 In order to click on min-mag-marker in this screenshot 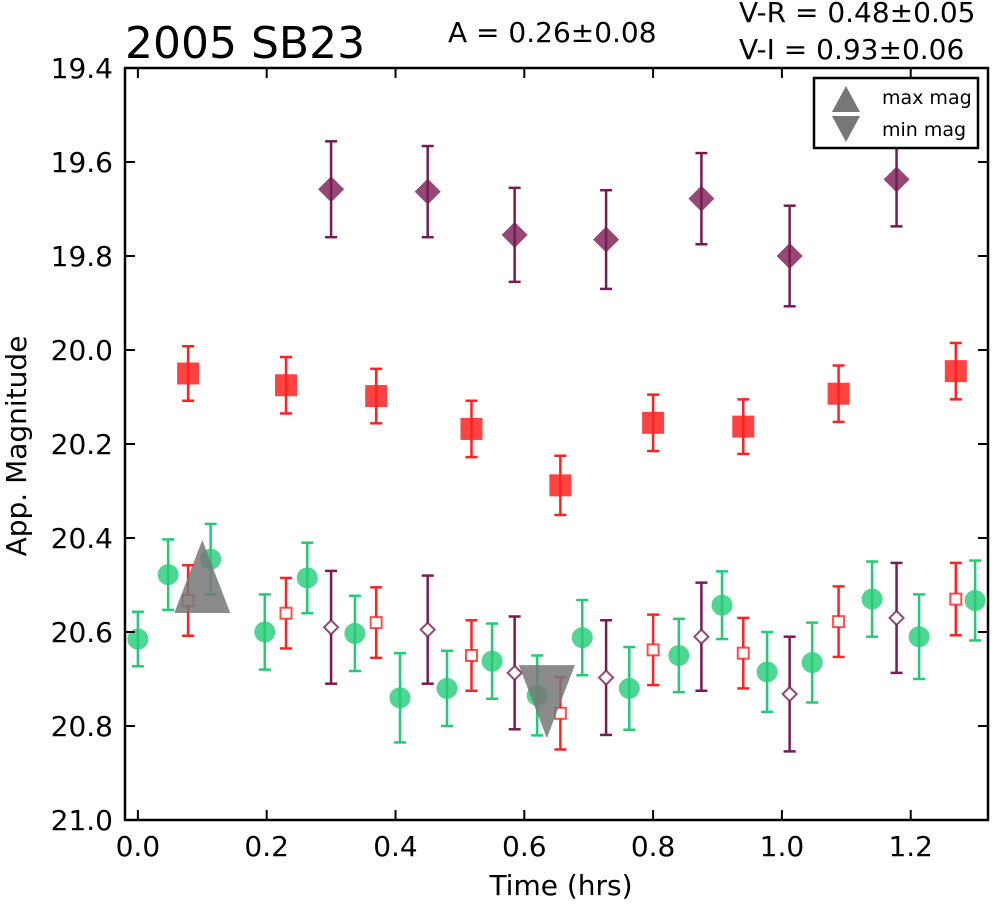, I will do `click(546, 702)`.